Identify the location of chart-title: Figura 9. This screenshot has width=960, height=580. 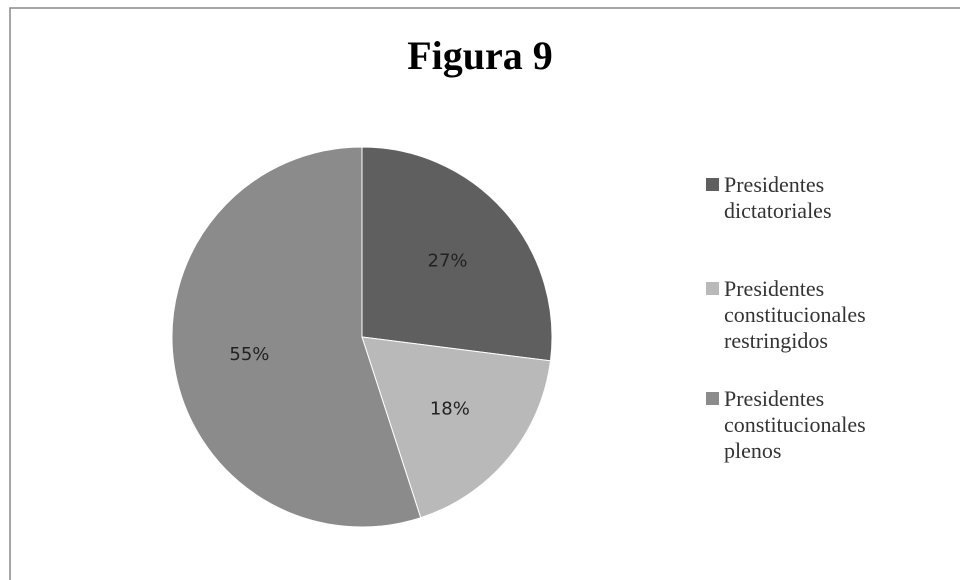
(480, 55).